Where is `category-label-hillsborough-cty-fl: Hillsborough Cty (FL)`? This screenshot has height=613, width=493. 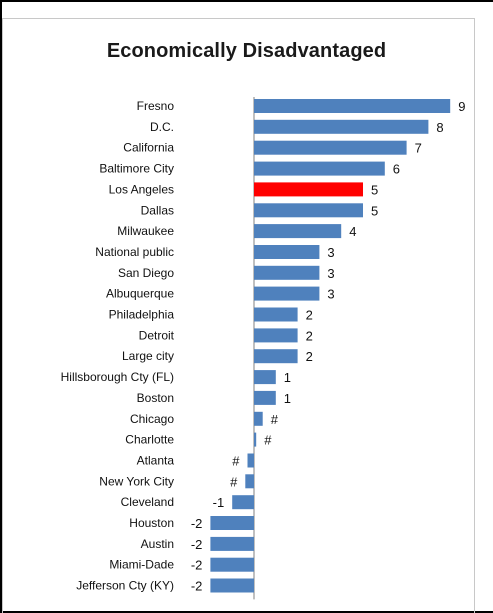 category-label-hillsborough-cty-fl: Hillsborough Cty (FL) is located at coordinates (117, 377).